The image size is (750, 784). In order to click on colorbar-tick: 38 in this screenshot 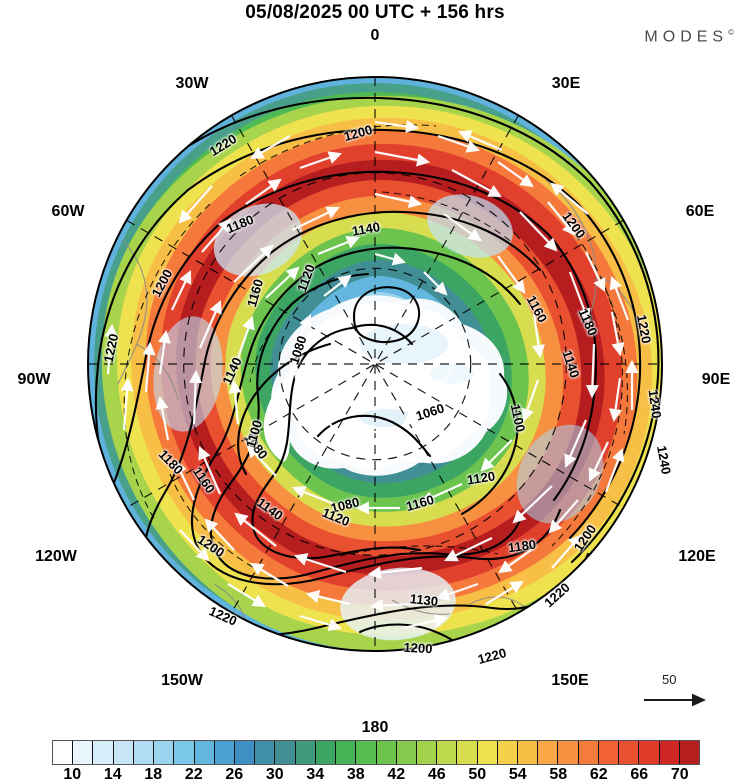, I will do `click(355, 774)`.